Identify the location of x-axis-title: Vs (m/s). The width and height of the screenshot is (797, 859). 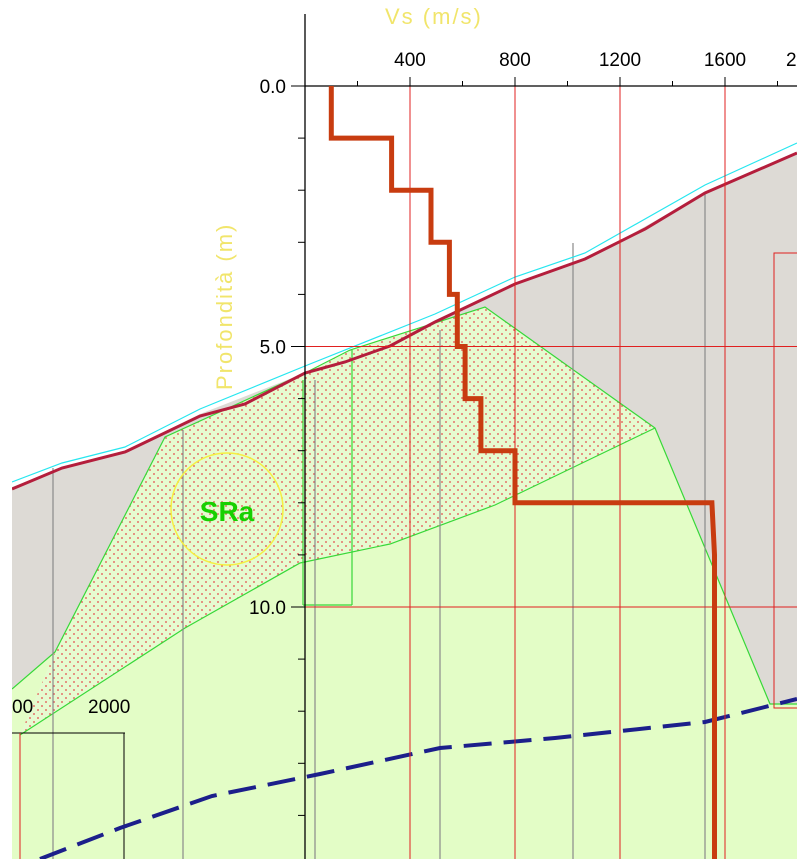
(434, 16).